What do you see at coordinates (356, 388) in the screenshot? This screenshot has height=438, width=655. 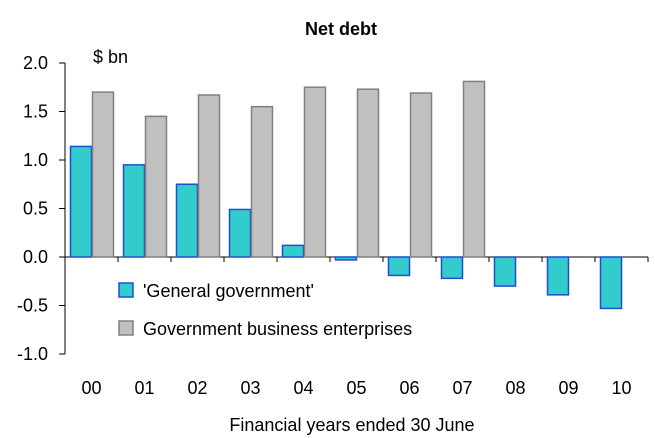 I see `x-tick-label: 05` at bounding box center [356, 388].